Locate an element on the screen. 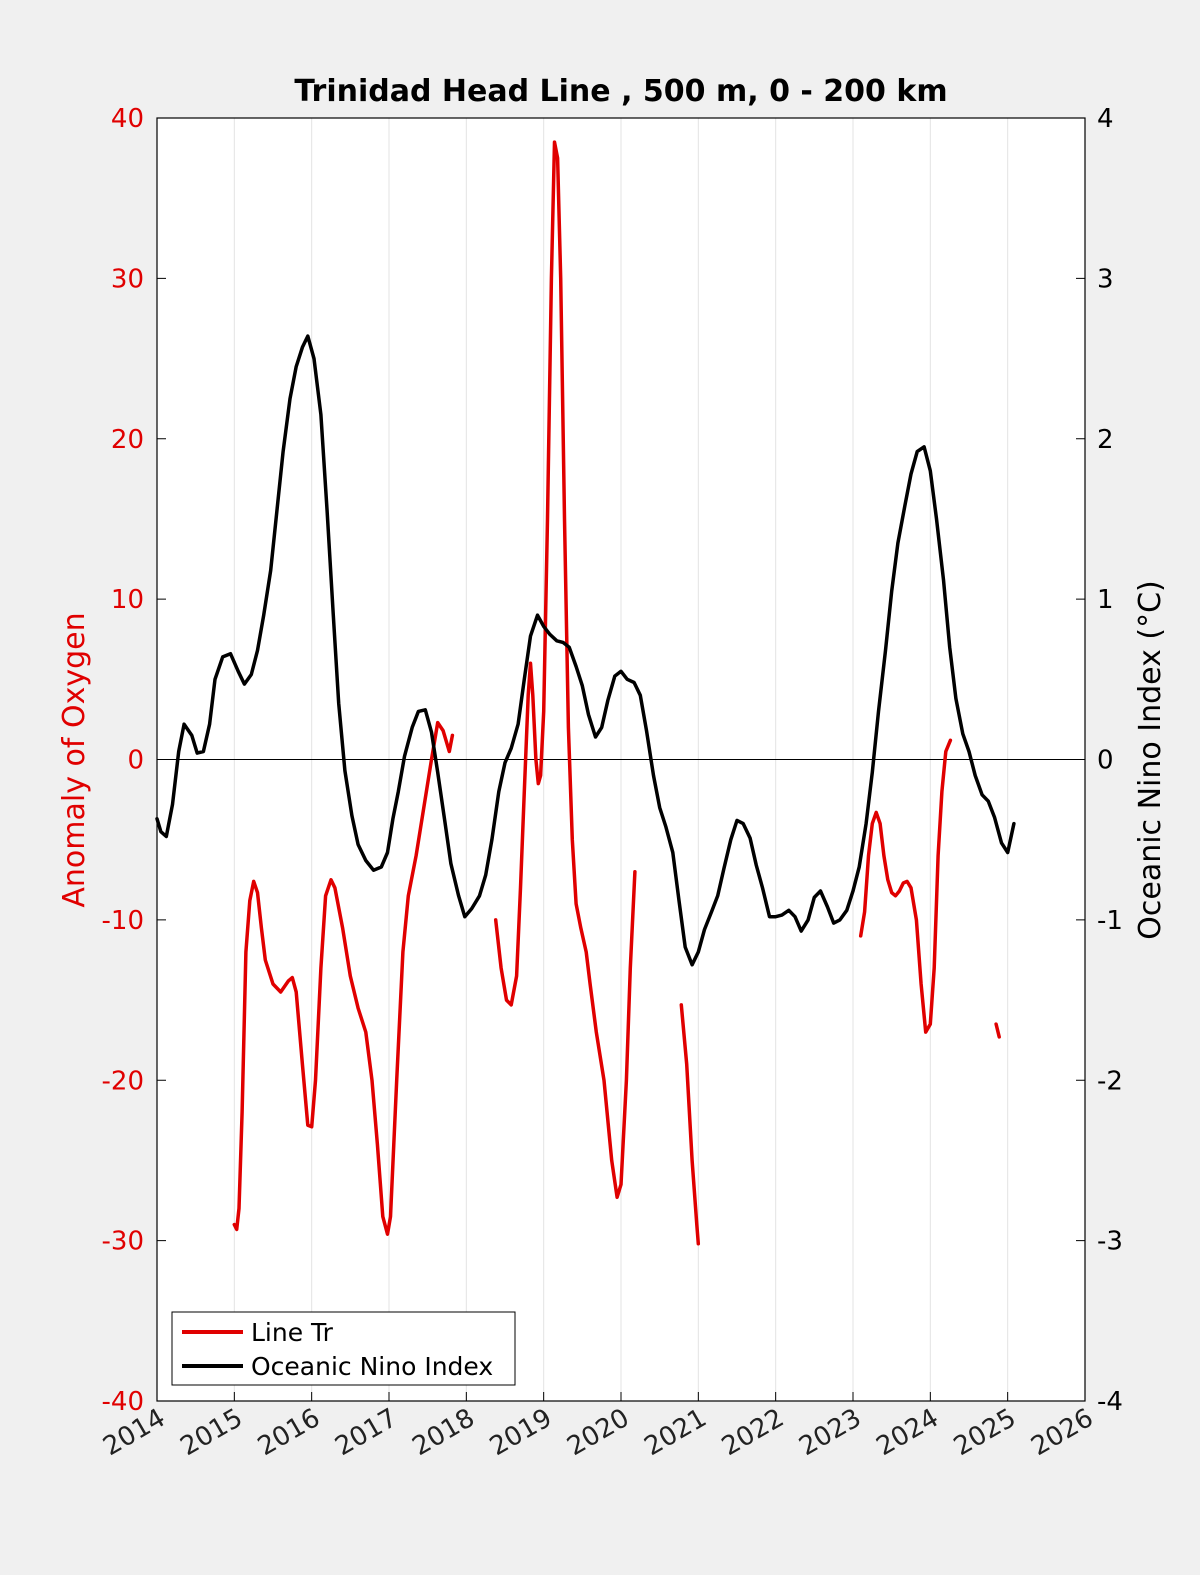 This screenshot has width=1200, height=1575. y-tick-label-right: 4 is located at coordinates (1105, 119).